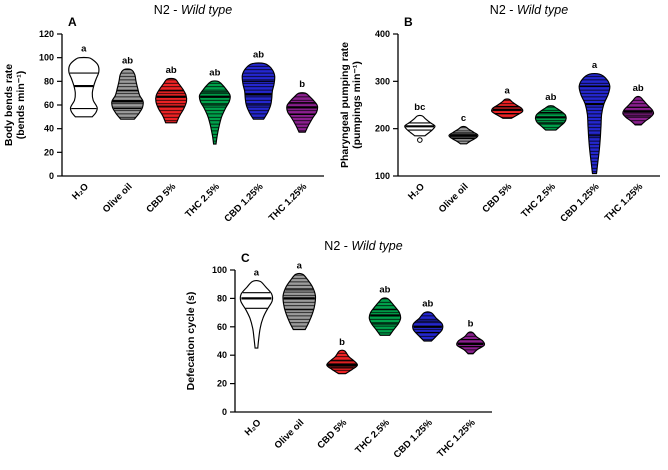 The height and width of the screenshot is (470, 668). Describe the element at coordinates (245, 258) in the screenshot. I see `panel-letter: C` at that location.